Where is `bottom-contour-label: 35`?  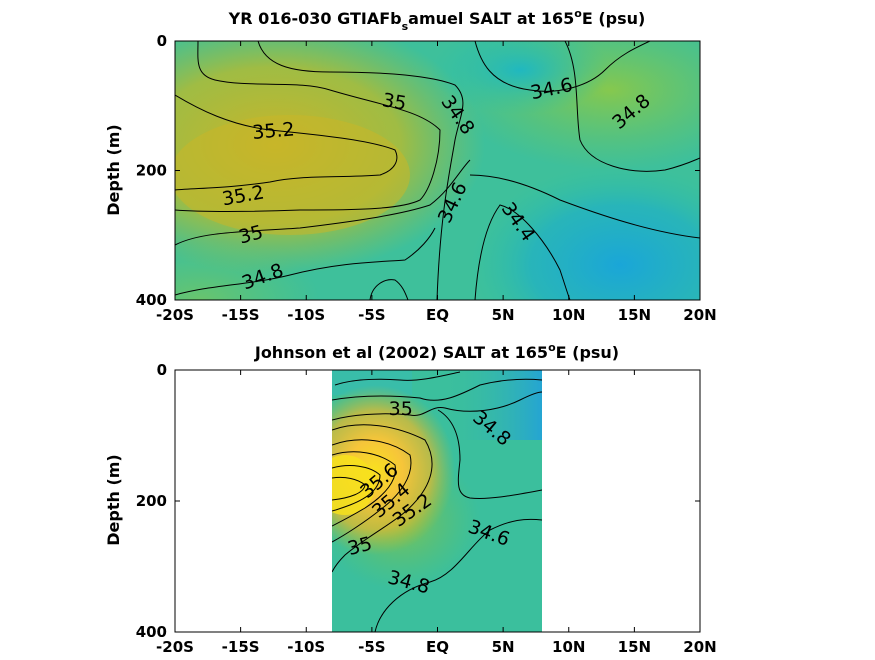
bottom-contour-label: 35 is located at coordinates (401, 409).